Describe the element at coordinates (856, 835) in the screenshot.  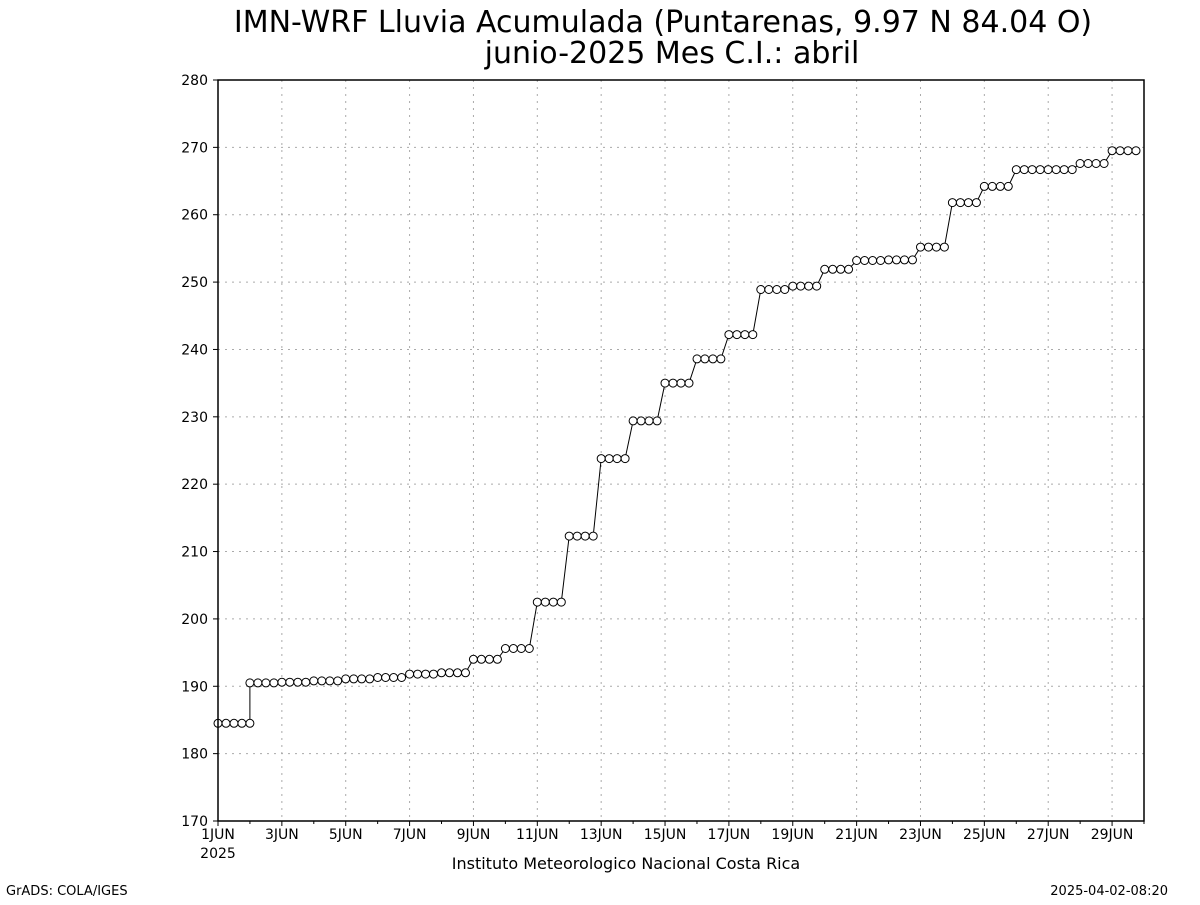
I see `x-tick-label: 21JUN` at that location.